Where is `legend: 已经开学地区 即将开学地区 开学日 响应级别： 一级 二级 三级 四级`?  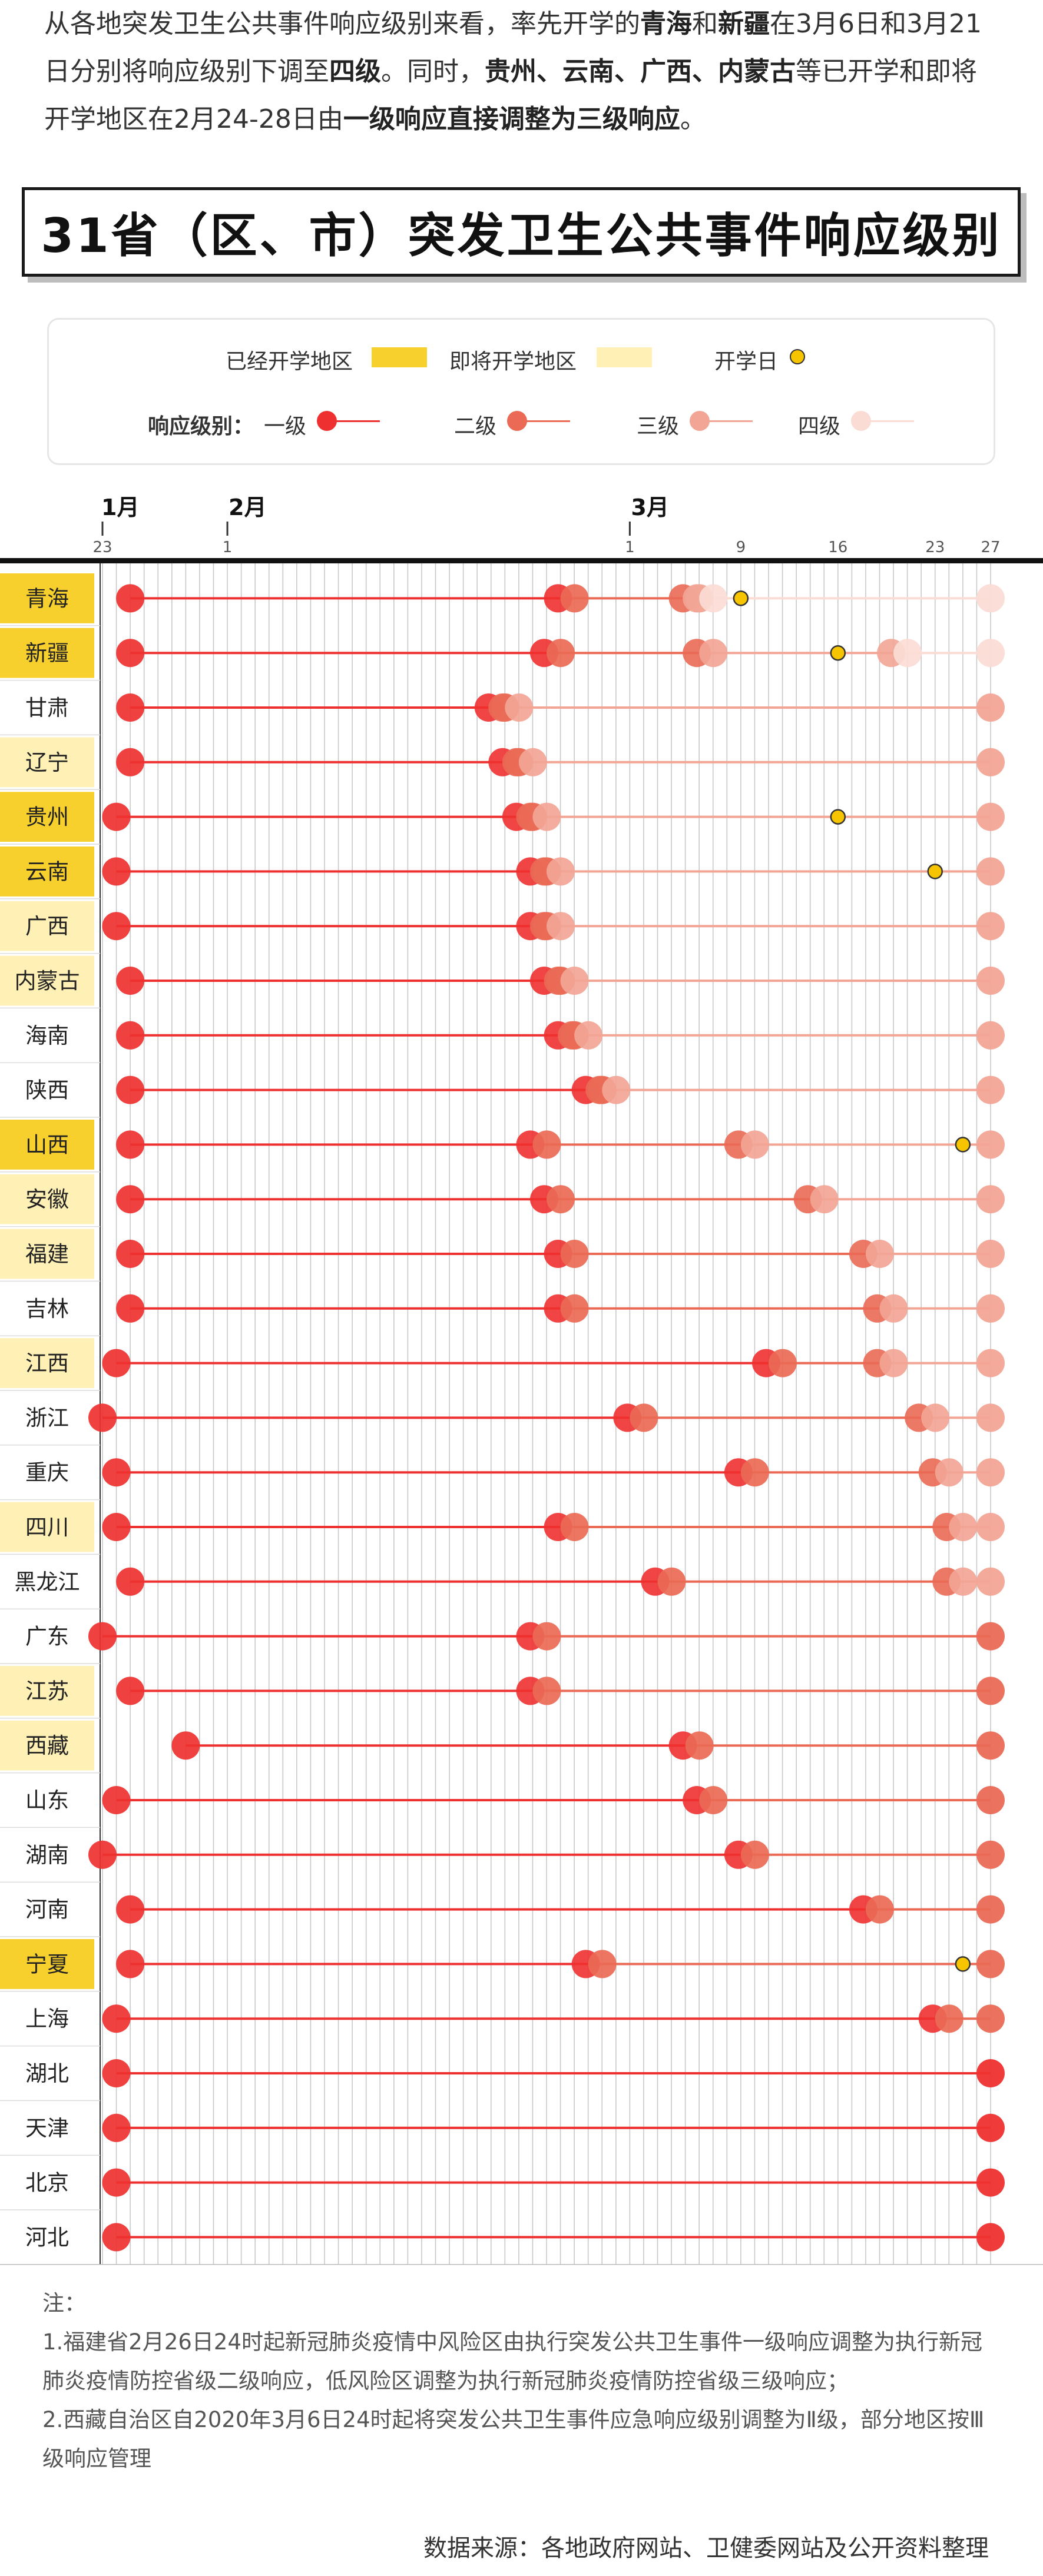
legend: 已经开学地区 即将开学地区 开学日 响应级别： 一级 二级 三级 四级 is located at coordinates (521, 391).